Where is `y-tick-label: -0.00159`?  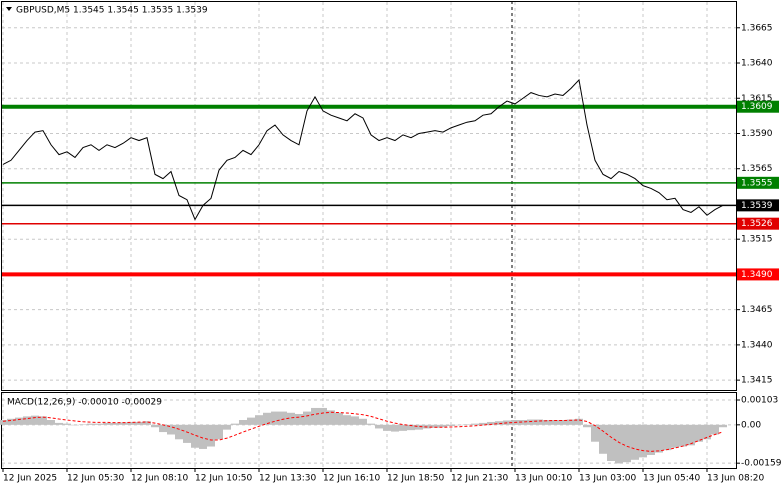 y-tick-label: -0.00159 is located at coordinates (761, 464).